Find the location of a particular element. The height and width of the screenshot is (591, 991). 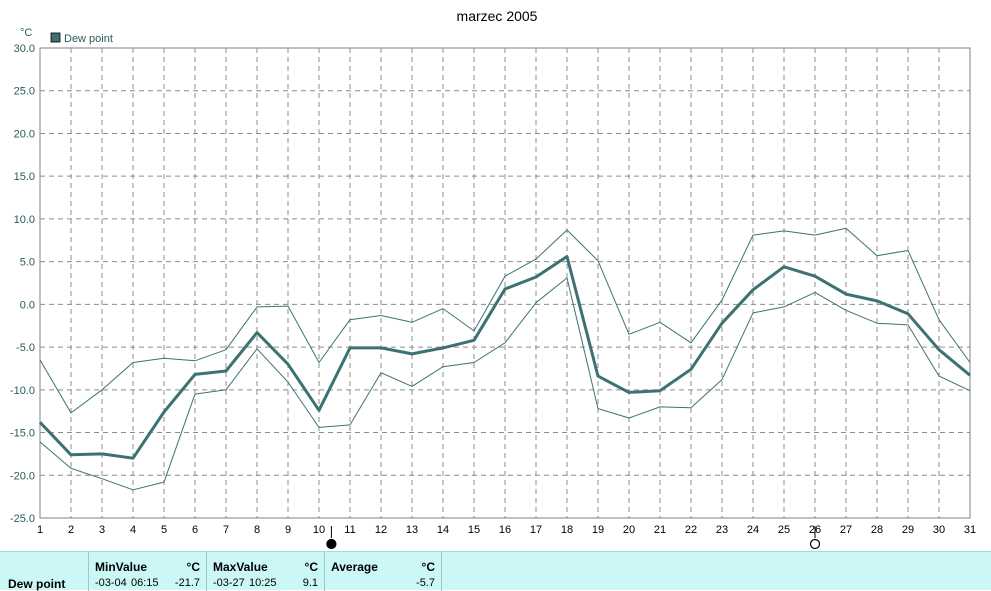

y-unit-label: °C is located at coordinates (26, 33).